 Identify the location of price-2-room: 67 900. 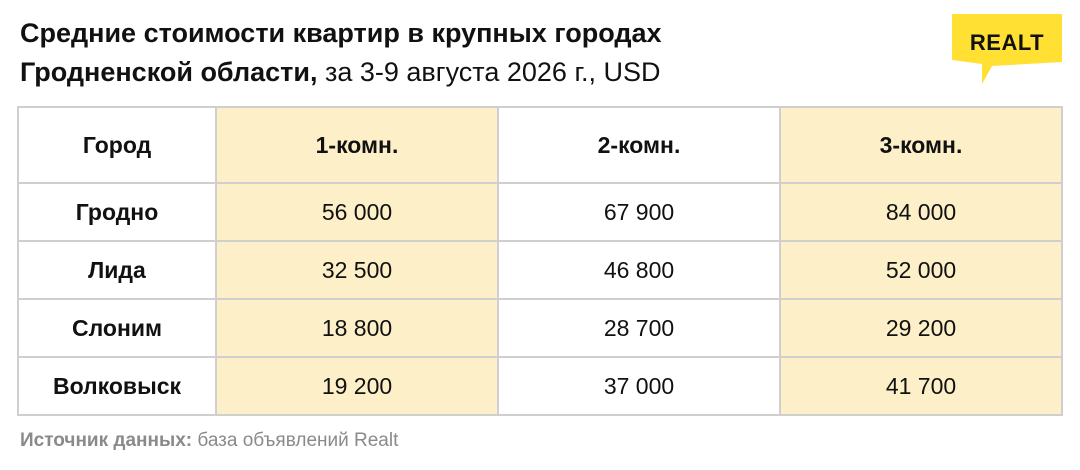
(639, 212).